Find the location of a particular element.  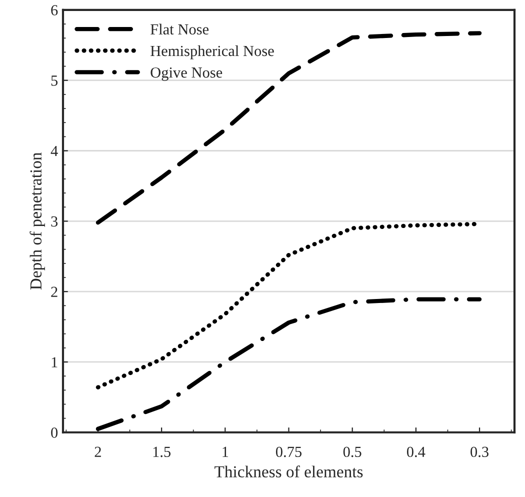

x-tick-label: 1 is located at coordinates (225, 451).